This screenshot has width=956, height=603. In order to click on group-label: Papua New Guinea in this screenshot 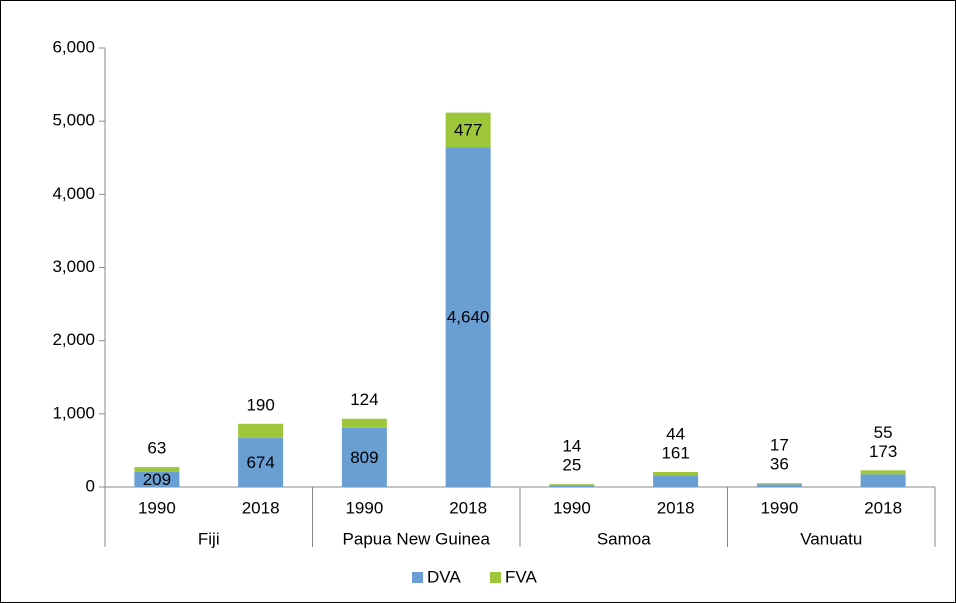, I will do `click(417, 538)`.